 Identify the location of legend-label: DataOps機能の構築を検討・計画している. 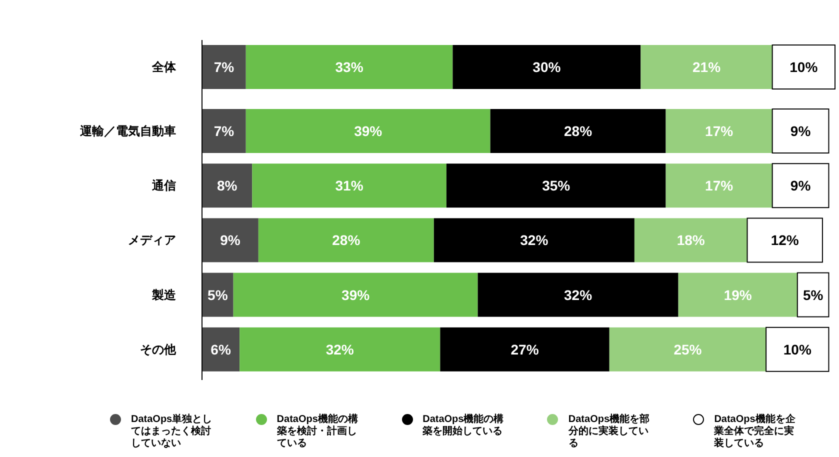
(317, 432).